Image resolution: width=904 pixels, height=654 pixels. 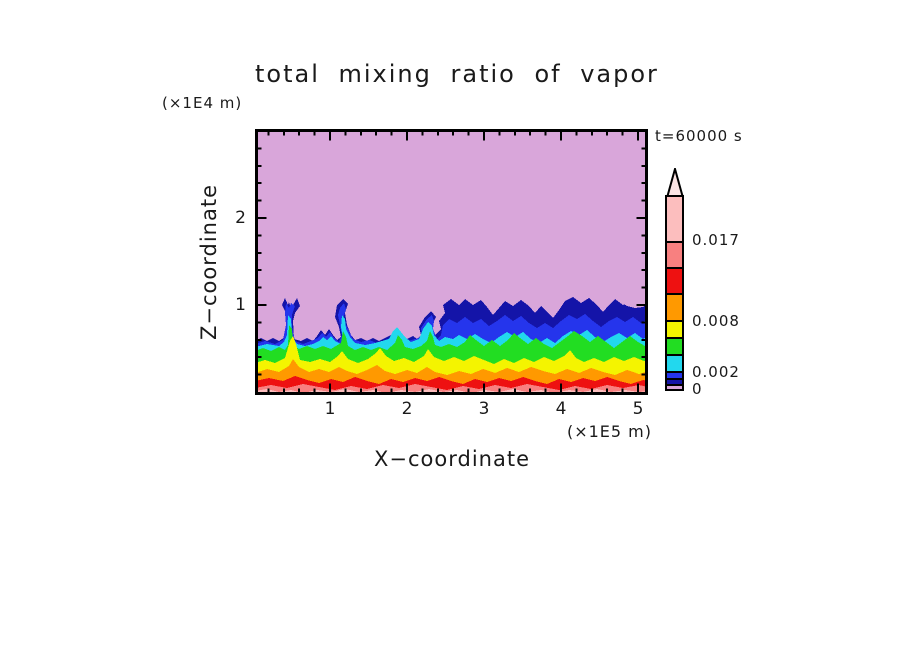 What do you see at coordinates (674, 345) in the screenshot?
I see `colorbar-segment-green` at bounding box center [674, 345].